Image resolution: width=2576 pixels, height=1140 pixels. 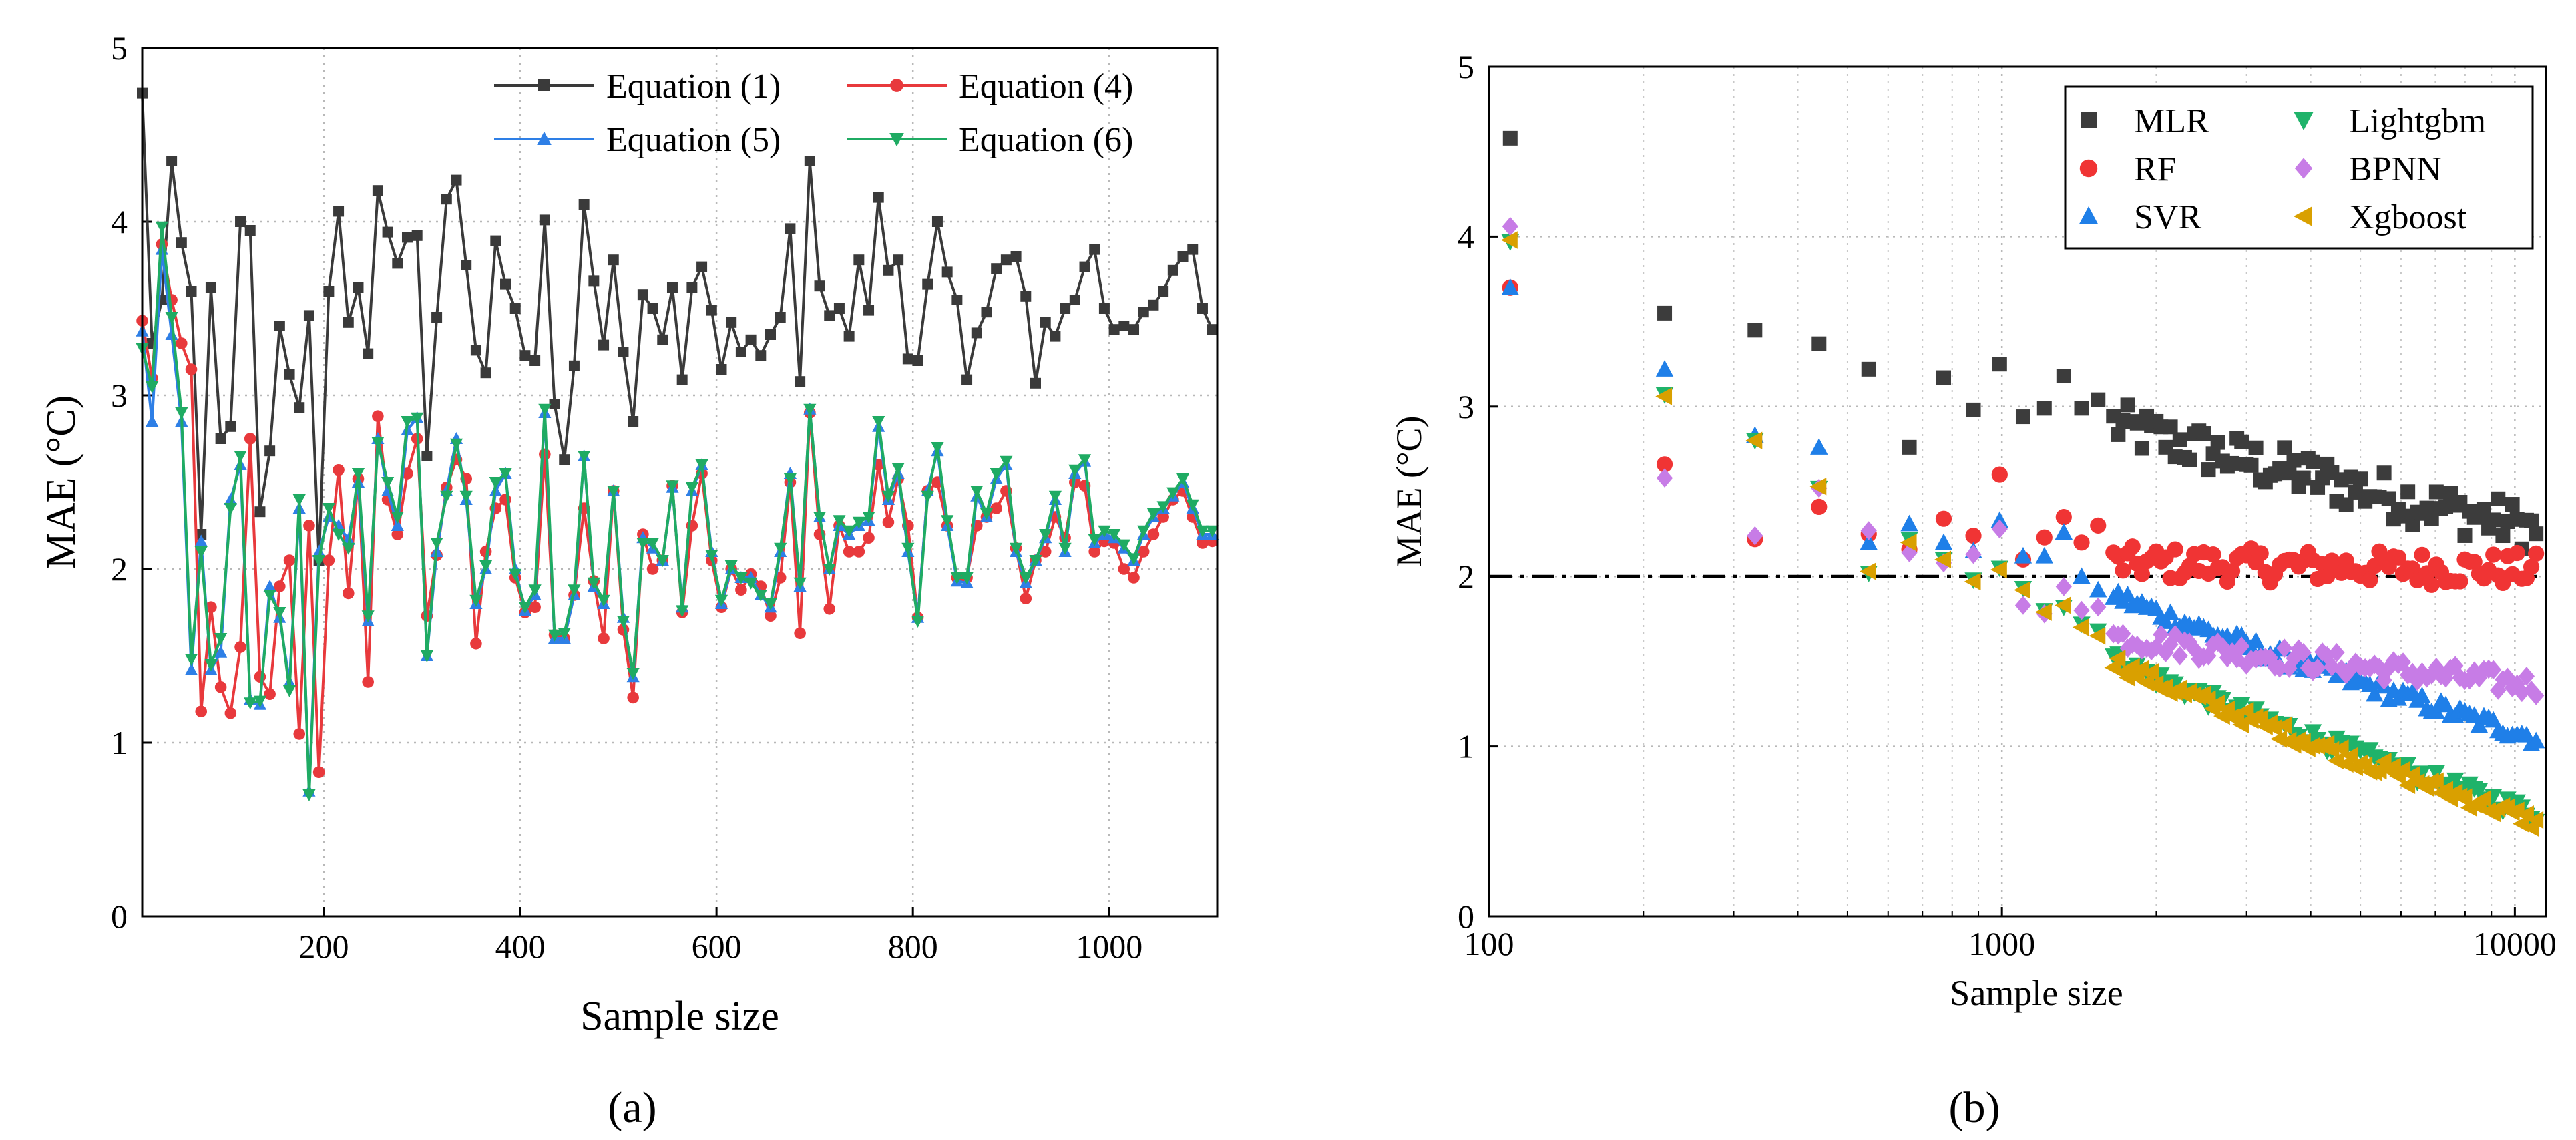 I want to click on panel-b-x-tick-label: 1000, so click(x=2001, y=944).